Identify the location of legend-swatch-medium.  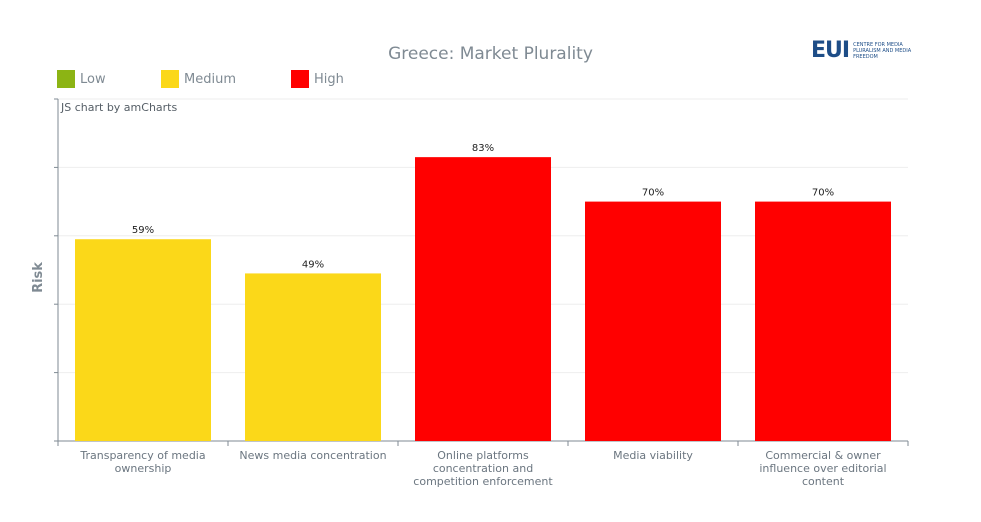
(170, 79).